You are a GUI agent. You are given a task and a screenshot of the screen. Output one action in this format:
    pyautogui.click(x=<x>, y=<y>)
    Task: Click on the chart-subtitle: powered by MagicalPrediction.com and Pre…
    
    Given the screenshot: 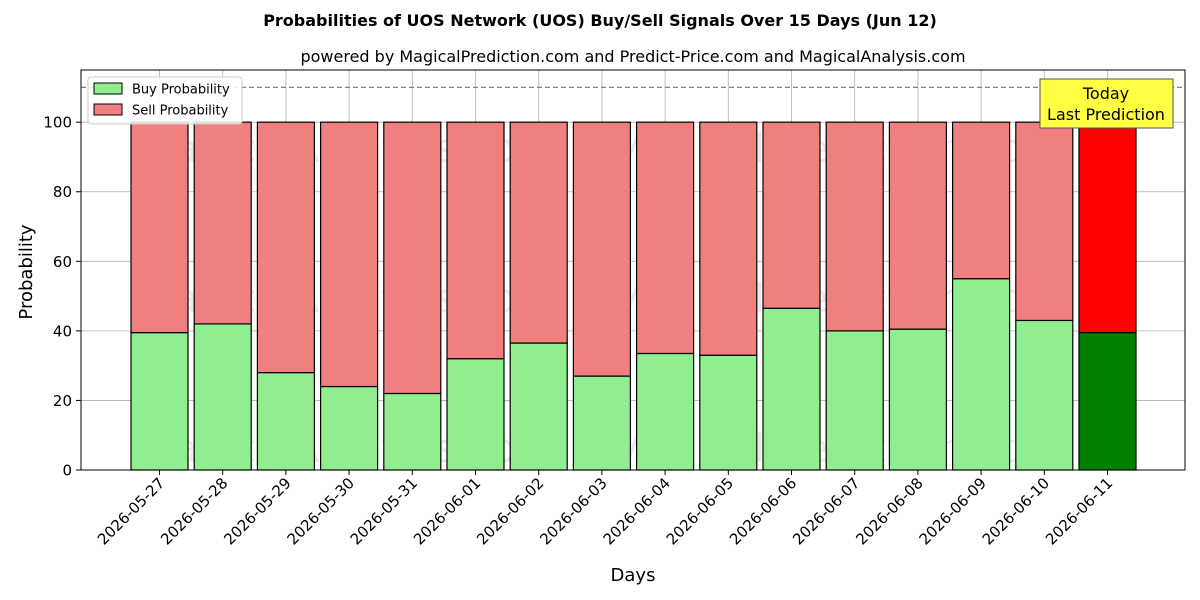 What is the action you would take?
    pyautogui.click(x=632, y=56)
    